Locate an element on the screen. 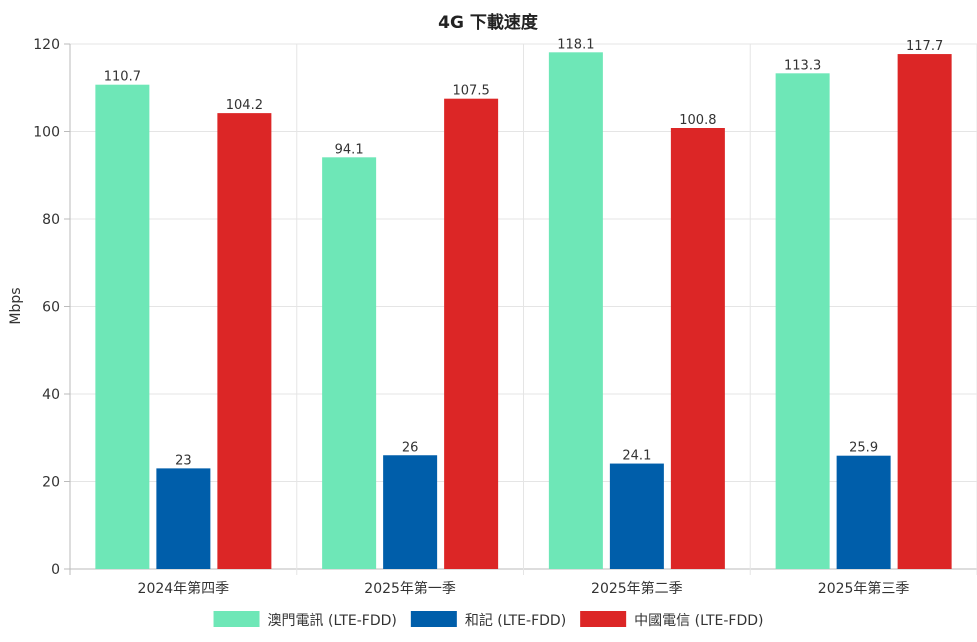 This screenshot has height=642, width=977. data-label: 104.2 is located at coordinates (244, 105).